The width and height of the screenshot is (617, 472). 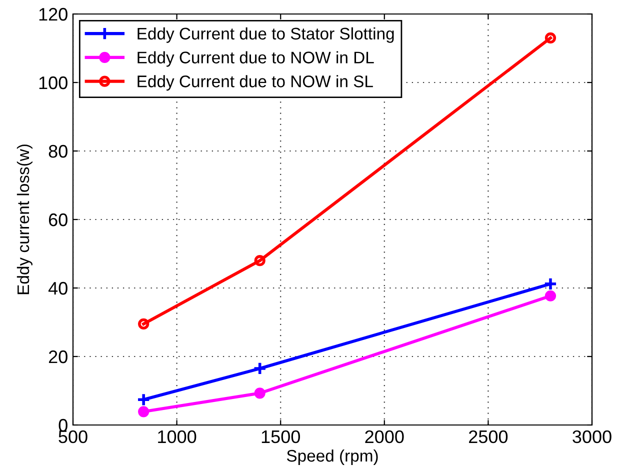 I want to click on x-tick-label: 2000, so click(x=384, y=437).